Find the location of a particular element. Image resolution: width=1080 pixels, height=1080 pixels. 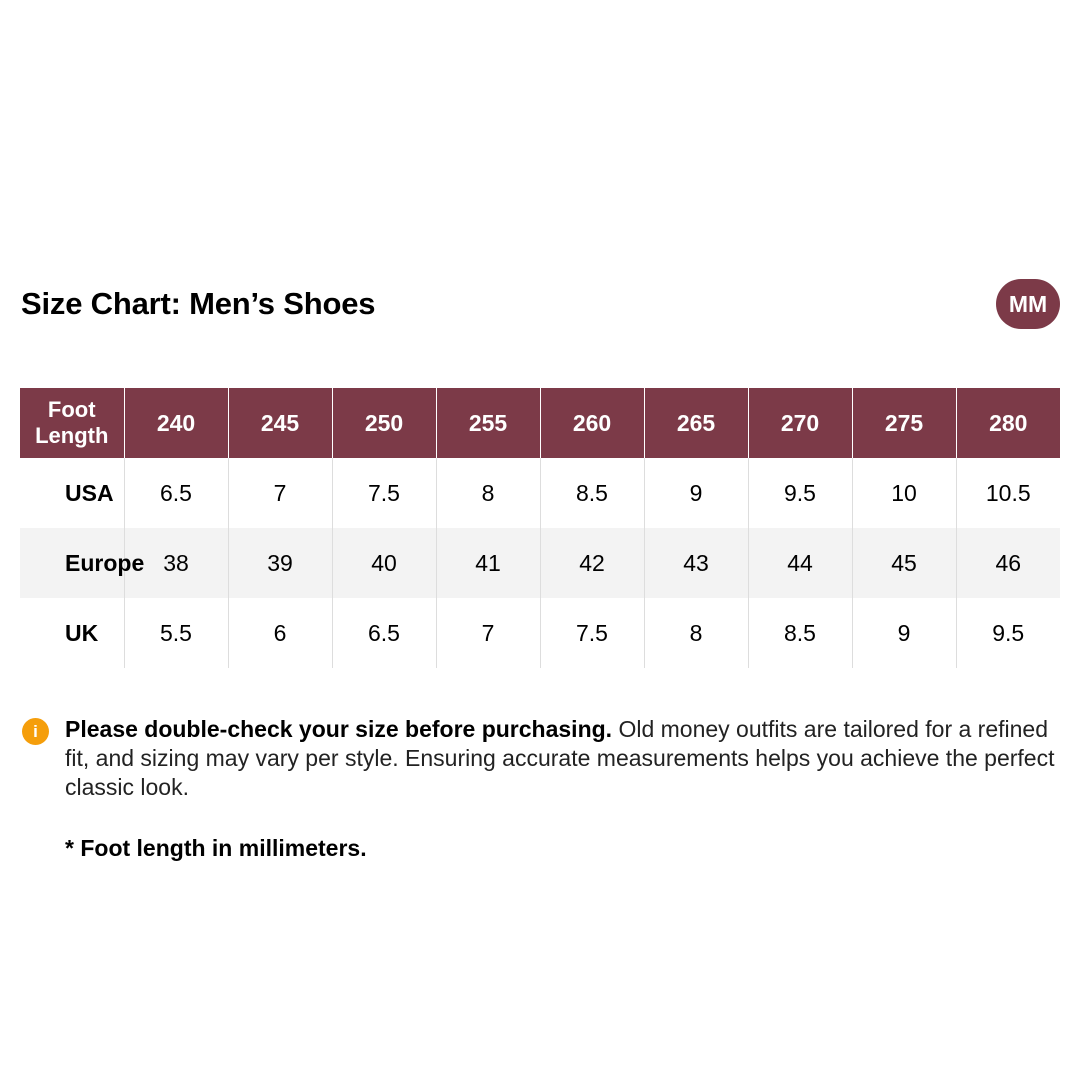

info-icon: i is located at coordinates (35, 731).